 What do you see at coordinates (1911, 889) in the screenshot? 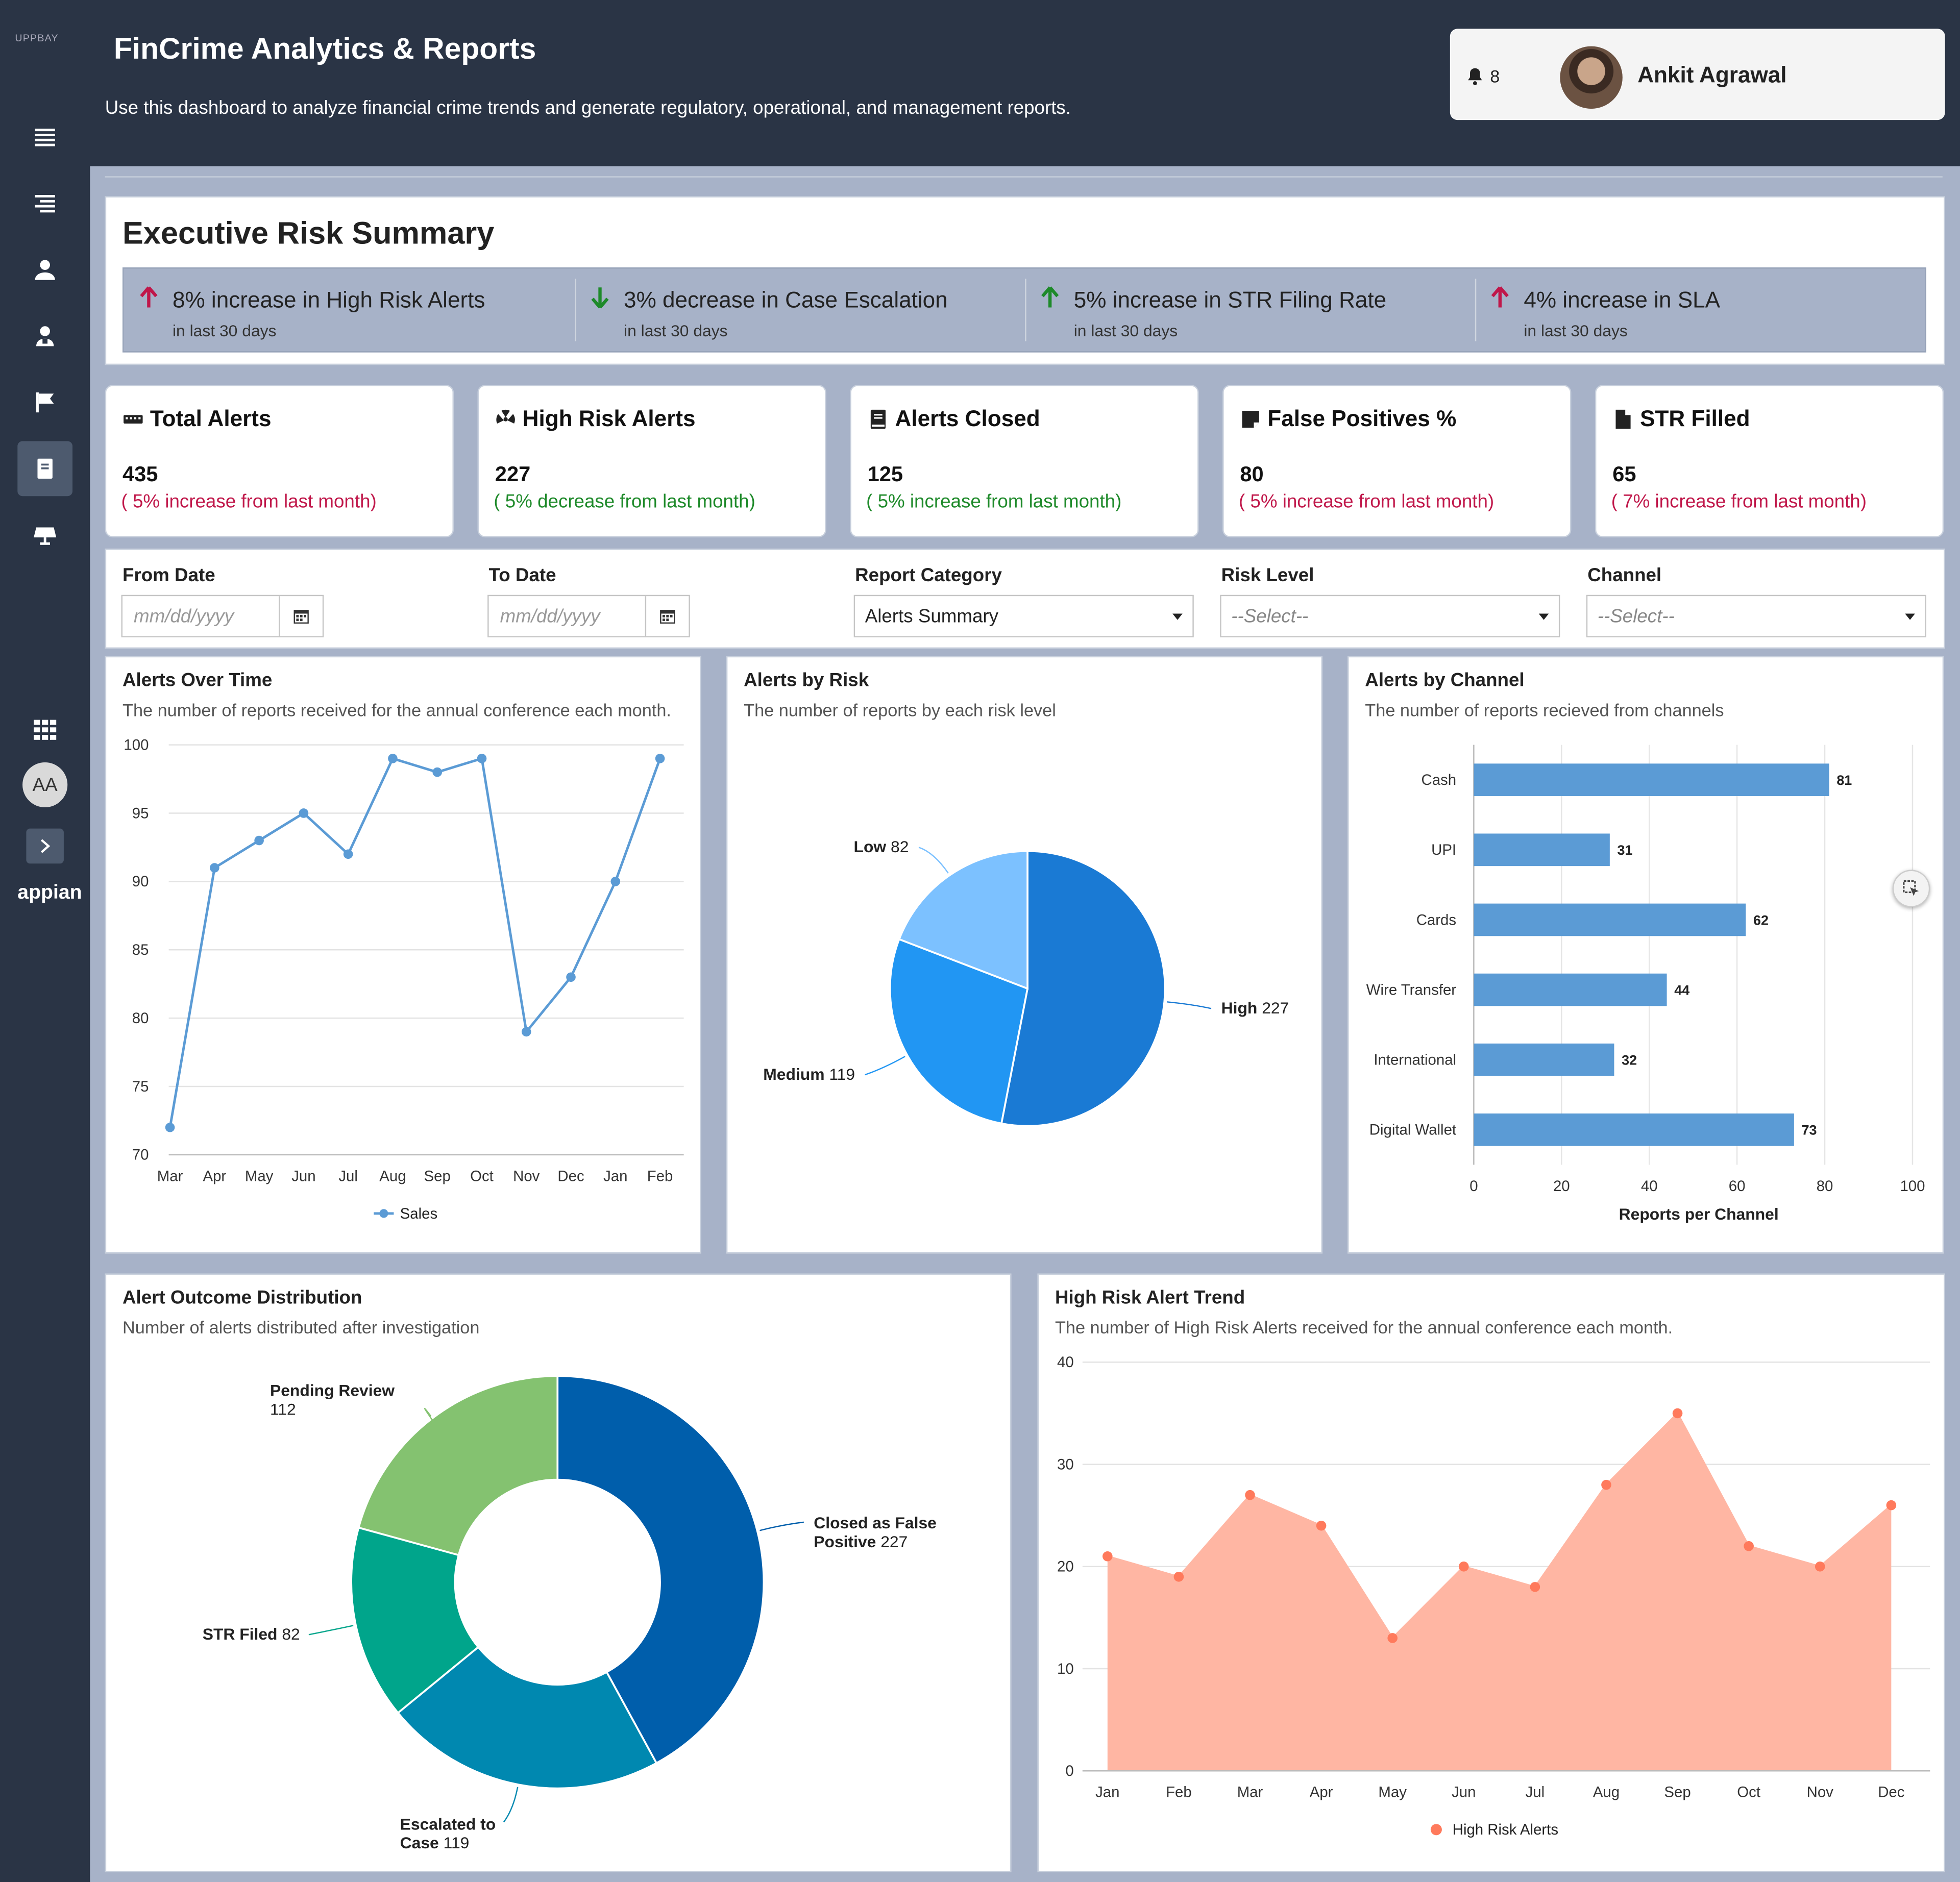
I see `select-pointer-button` at bounding box center [1911, 889].